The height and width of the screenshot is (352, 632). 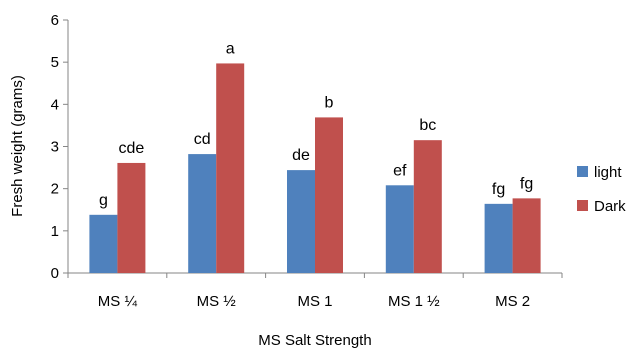 I want to click on y-axis-title: Fresh weight (grams), so click(x=17, y=146).